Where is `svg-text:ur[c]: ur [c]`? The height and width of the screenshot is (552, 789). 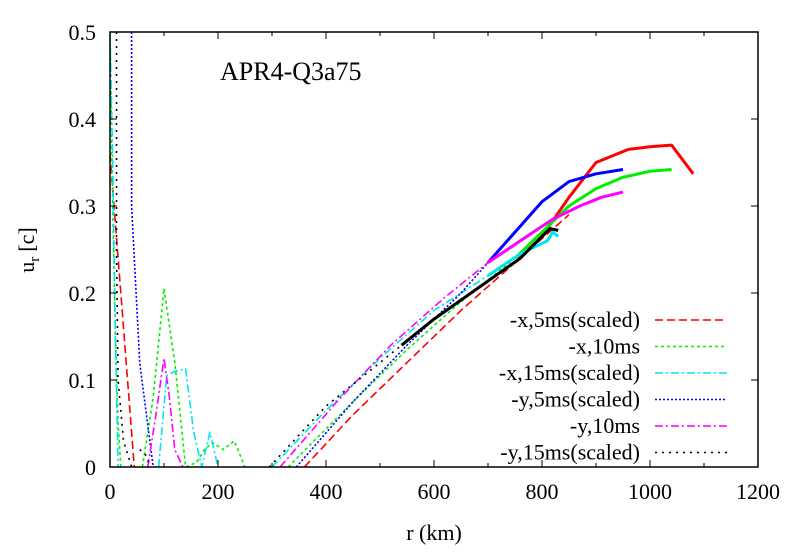
svg-text:ur[c]: ur [c] is located at coordinates (28, 249).